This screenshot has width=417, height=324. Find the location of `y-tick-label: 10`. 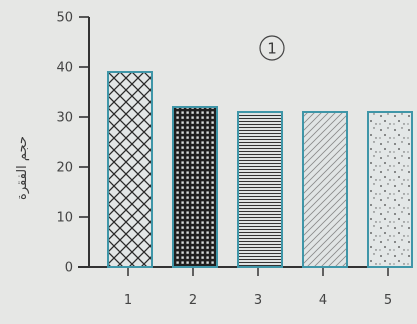

y-tick-label: 10 is located at coordinates (64, 218).